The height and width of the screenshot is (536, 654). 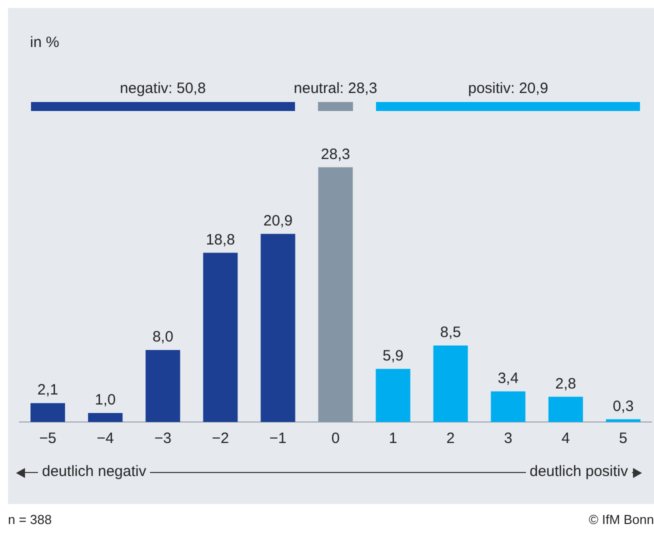 I want to click on x-tick-label: −1, so click(x=278, y=439).